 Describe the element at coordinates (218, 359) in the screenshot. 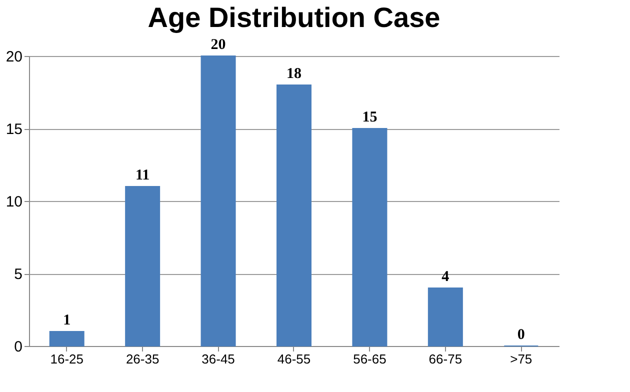

I see `x-tick-label: 36-45` at that location.